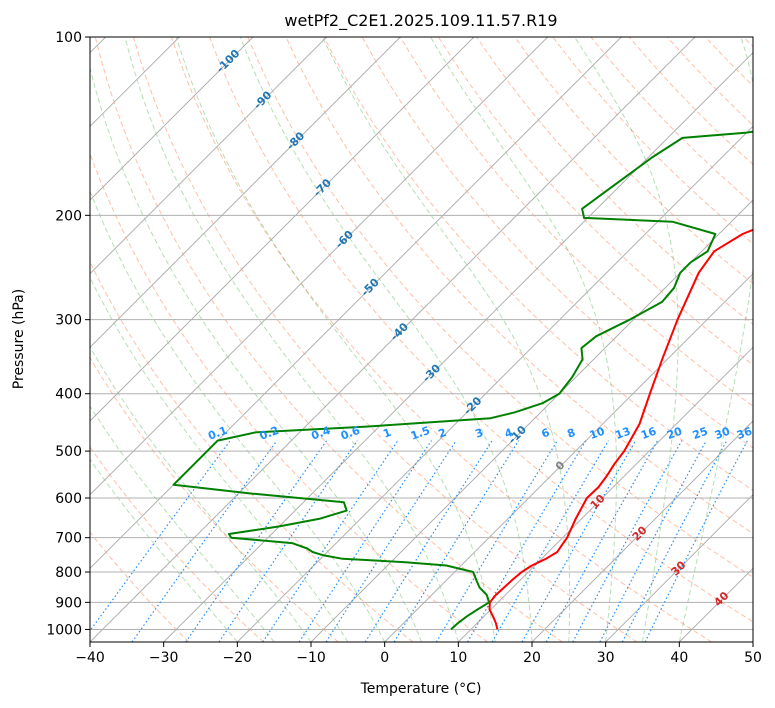 The width and height of the screenshot is (775, 708). What do you see at coordinates (420, 433) in the screenshot?
I see `mixing-ratio-label: 1.5` at bounding box center [420, 433].